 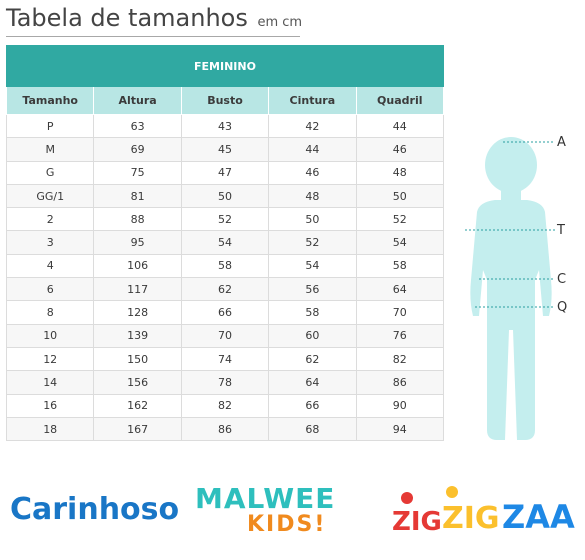 What do you see at coordinates (50, 359) in the screenshot?
I see `table-cell: 12` at bounding box center [50, 359].